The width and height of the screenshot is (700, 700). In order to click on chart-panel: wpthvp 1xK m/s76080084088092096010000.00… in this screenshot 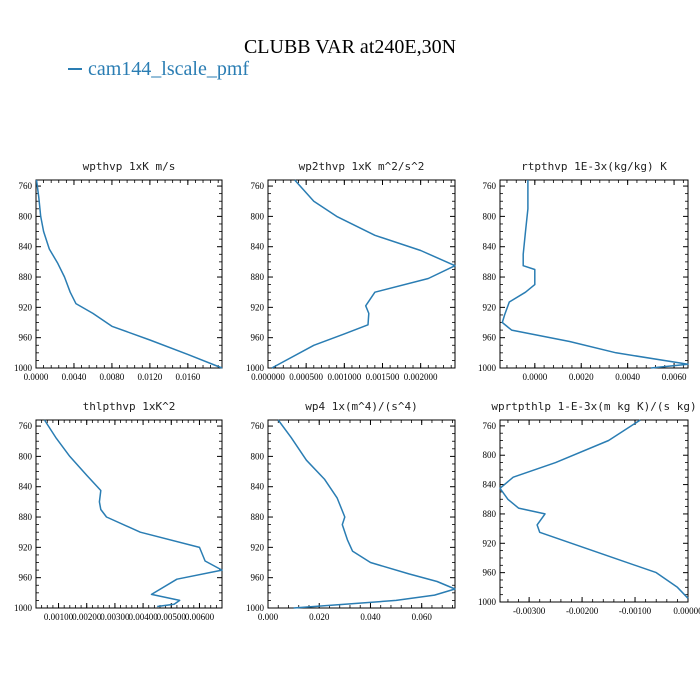, I will do `click(118, 271)`.